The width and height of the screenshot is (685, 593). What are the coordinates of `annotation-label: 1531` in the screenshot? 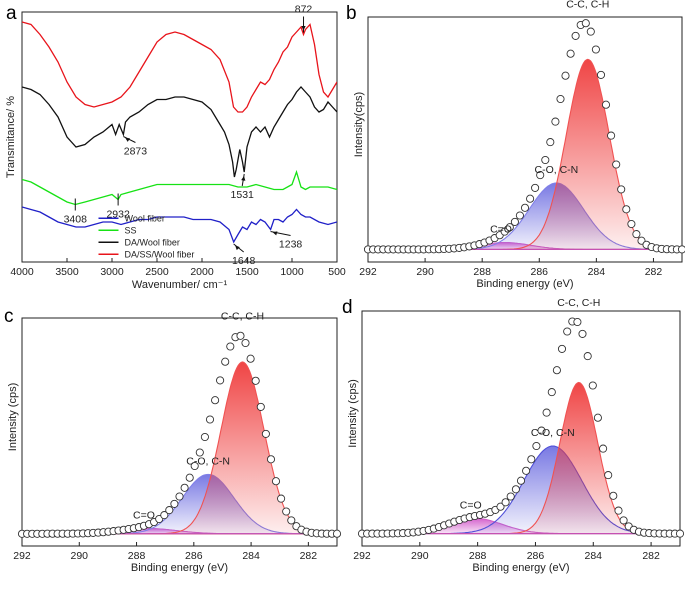 It's located at (243, 195).